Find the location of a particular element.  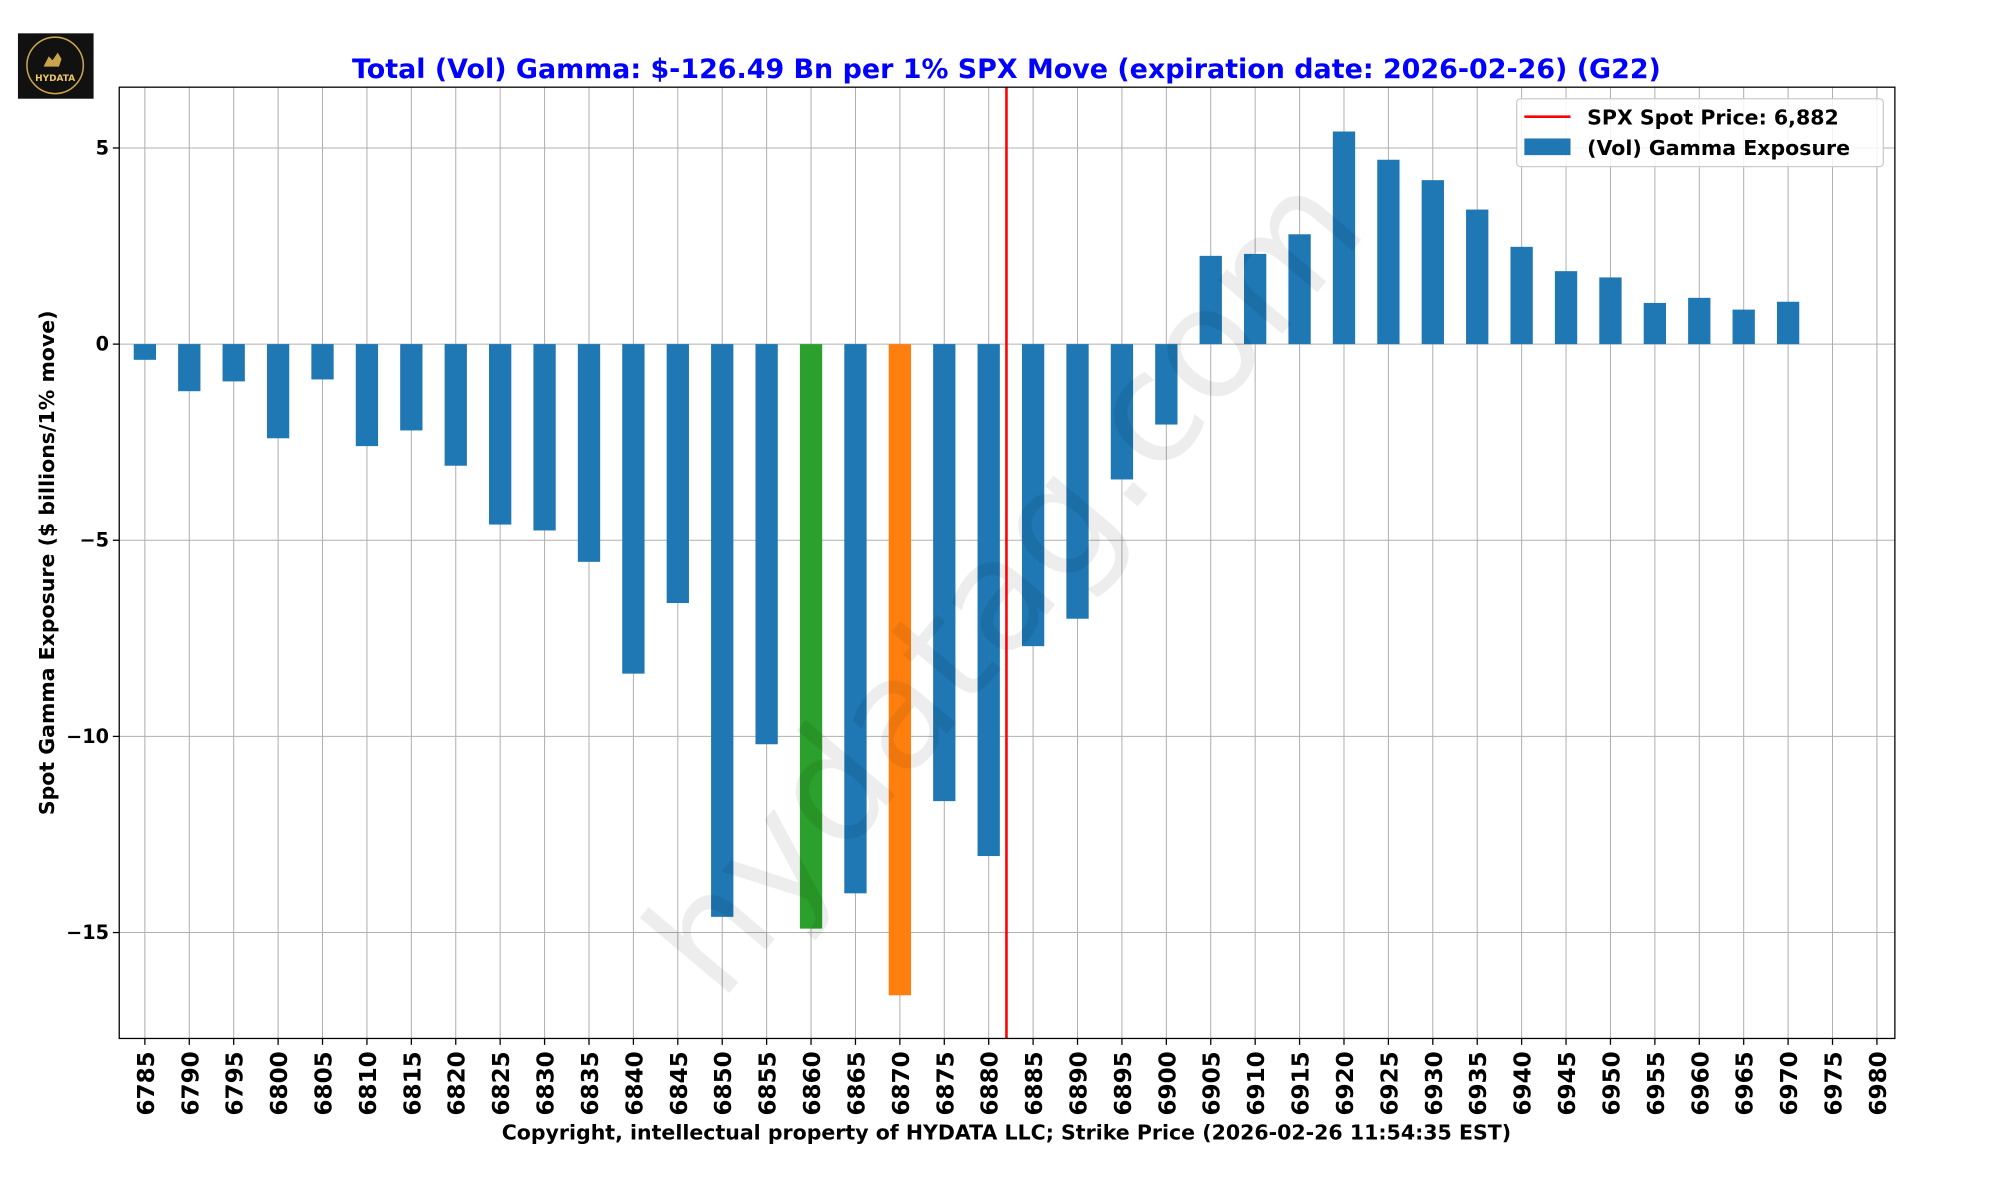

x-tick-label: 6880 is located at coordinates (991, 1083).